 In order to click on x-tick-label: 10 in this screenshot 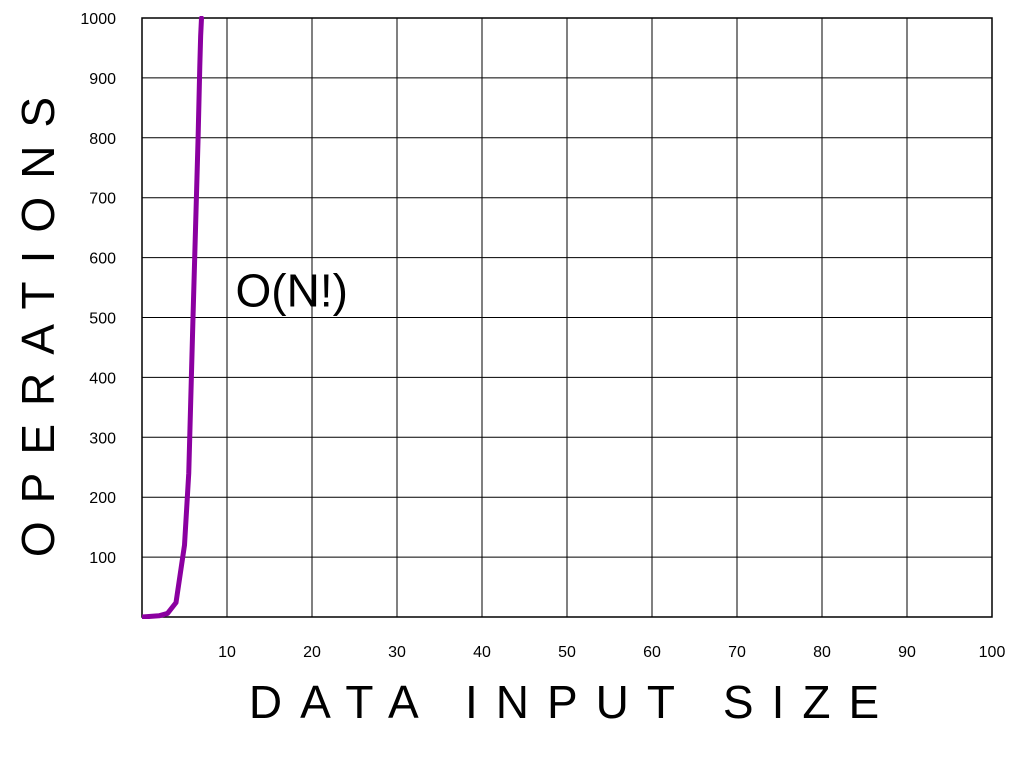, I will do `click(227, 652)`.